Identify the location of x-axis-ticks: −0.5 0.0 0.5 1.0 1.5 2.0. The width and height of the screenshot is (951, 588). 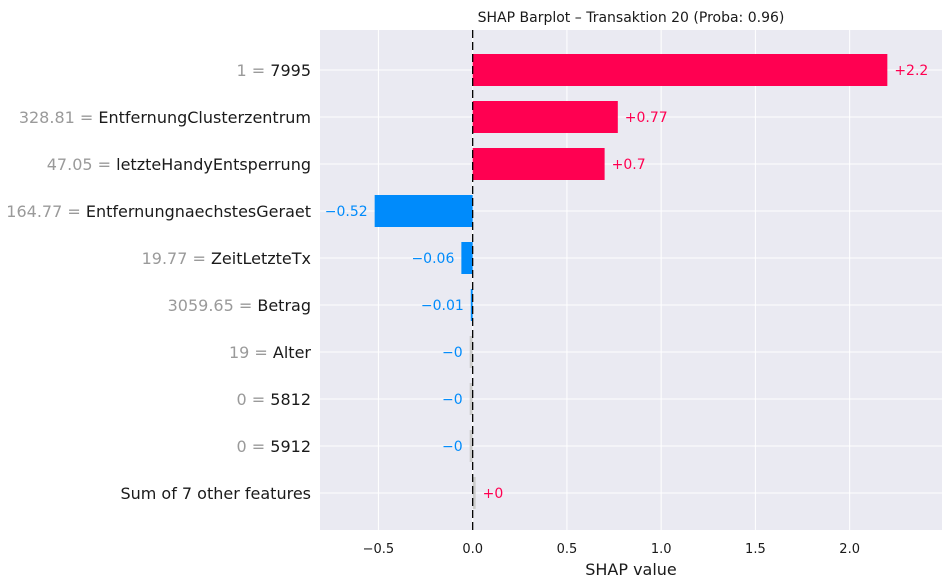
(611, 549).